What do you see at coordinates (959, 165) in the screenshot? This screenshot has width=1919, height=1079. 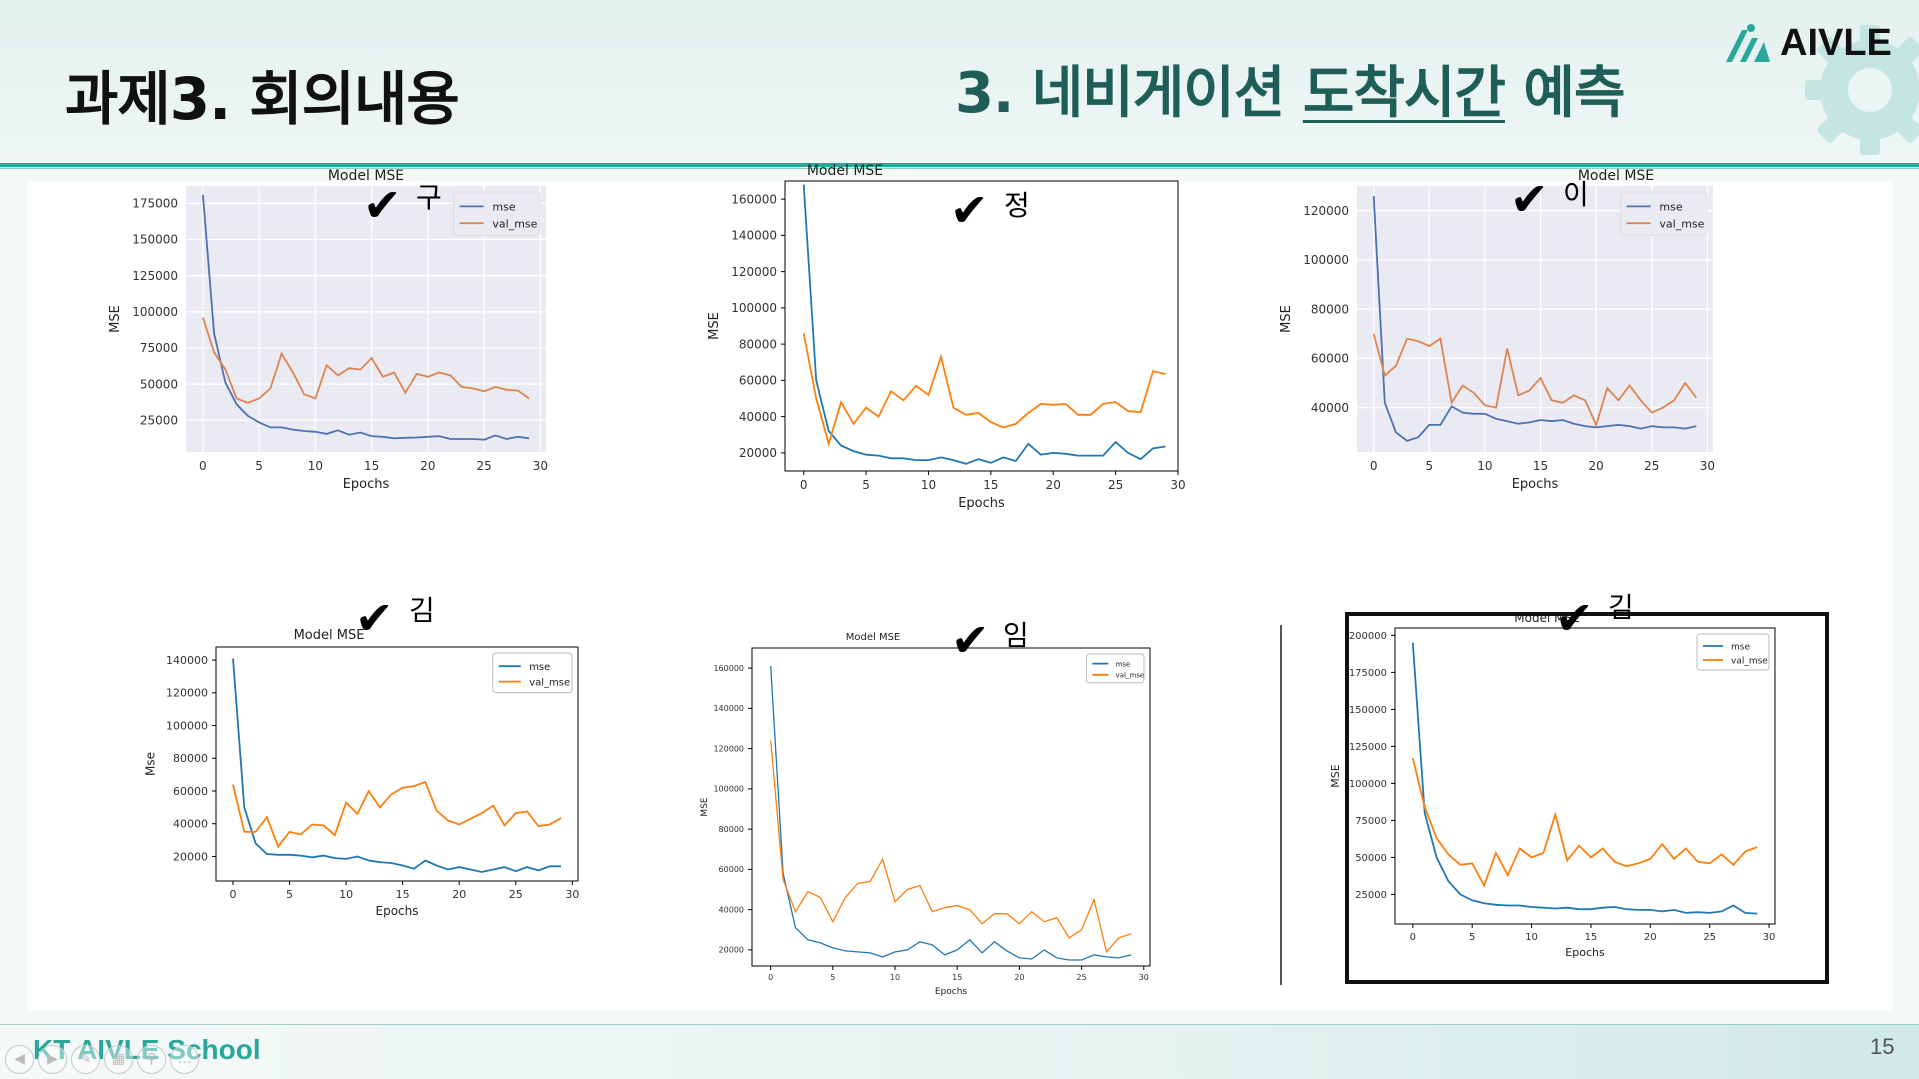 I see `header-divider` at bounding box center [959, 165].